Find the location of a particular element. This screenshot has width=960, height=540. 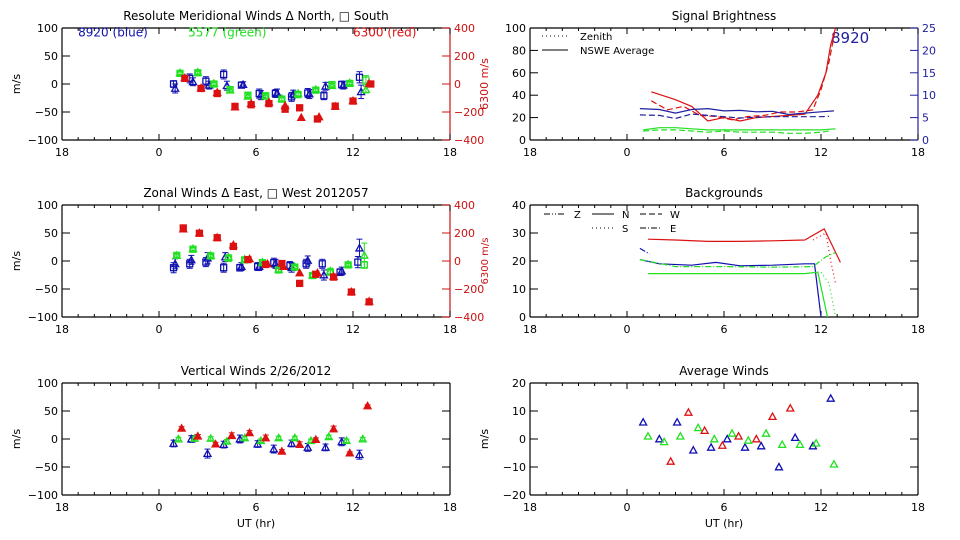

y-tick-label: −50 is located at coordinates (46, 467).